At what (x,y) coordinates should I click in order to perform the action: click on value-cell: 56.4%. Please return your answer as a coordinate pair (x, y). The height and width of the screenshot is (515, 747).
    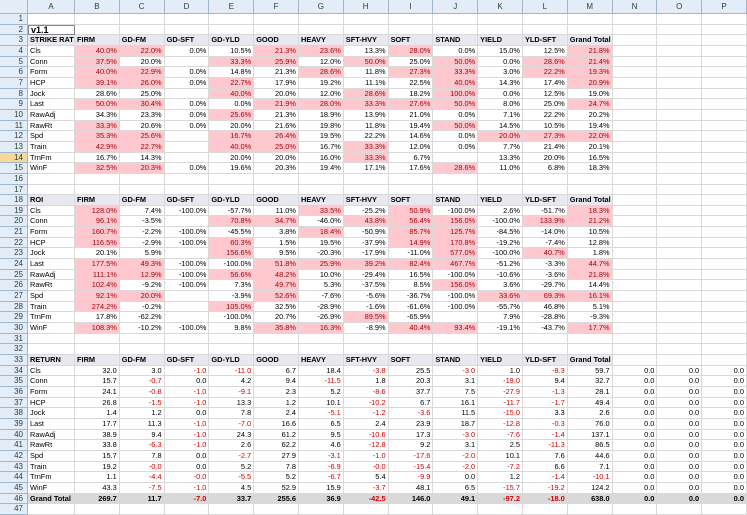
    Looking at the image, I should click on (411, 222).